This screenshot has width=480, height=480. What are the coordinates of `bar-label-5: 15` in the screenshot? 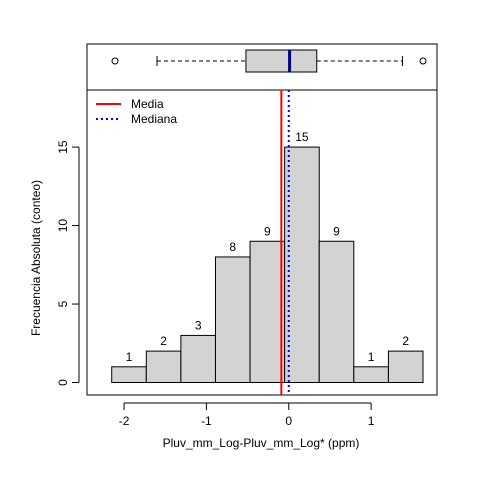 It's located at (302, 137).